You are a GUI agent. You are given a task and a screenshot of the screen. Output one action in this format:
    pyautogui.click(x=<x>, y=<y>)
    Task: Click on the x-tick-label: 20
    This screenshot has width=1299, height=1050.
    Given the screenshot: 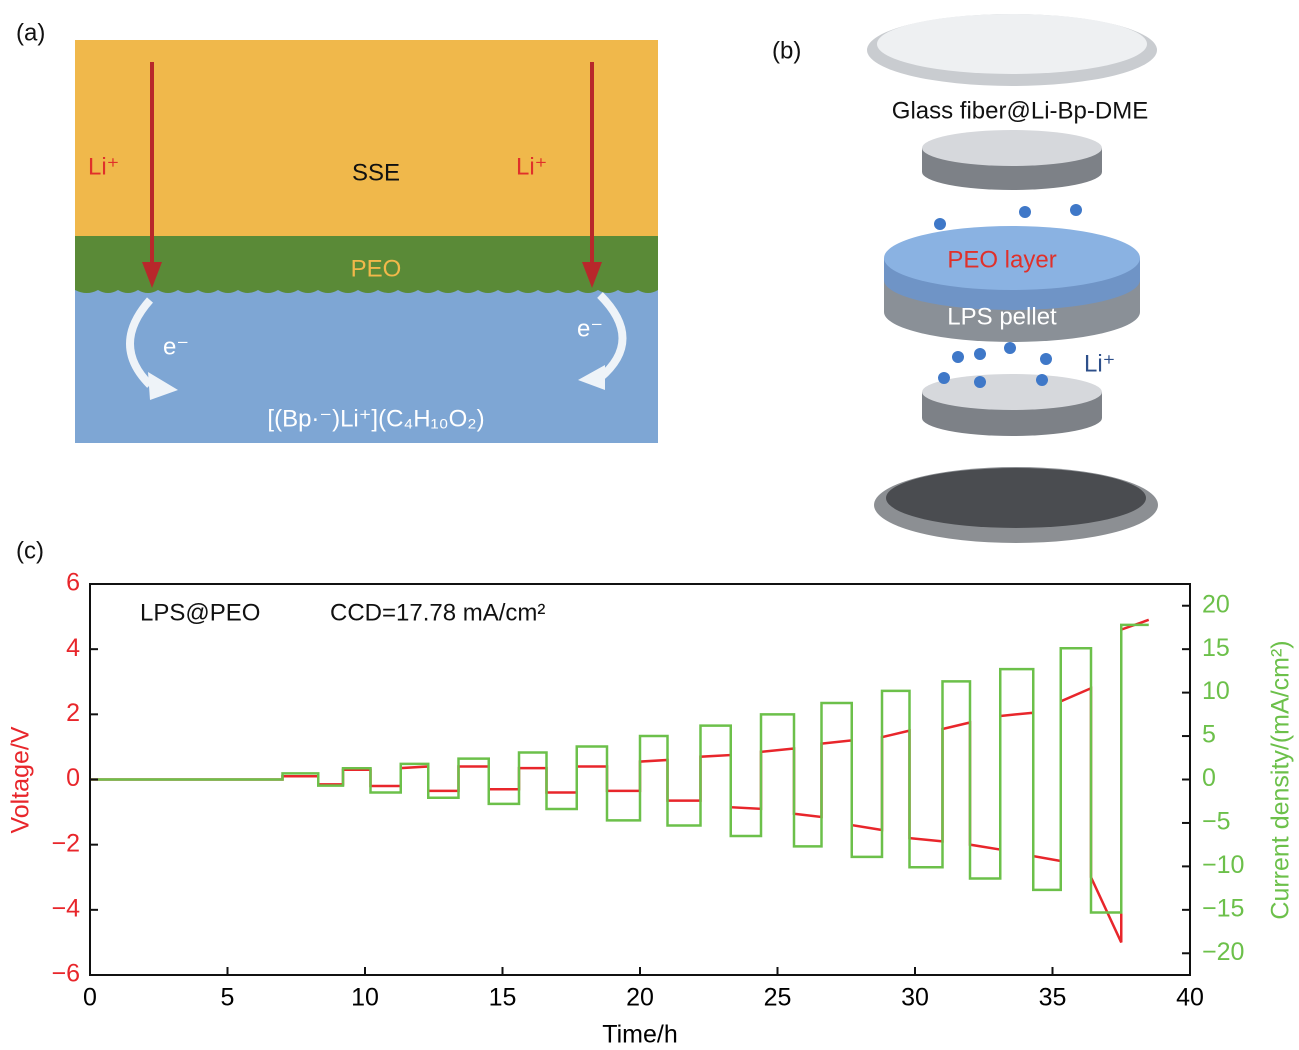 What is the action you would take?
    pyautogui.click(x=640, y=998)
    